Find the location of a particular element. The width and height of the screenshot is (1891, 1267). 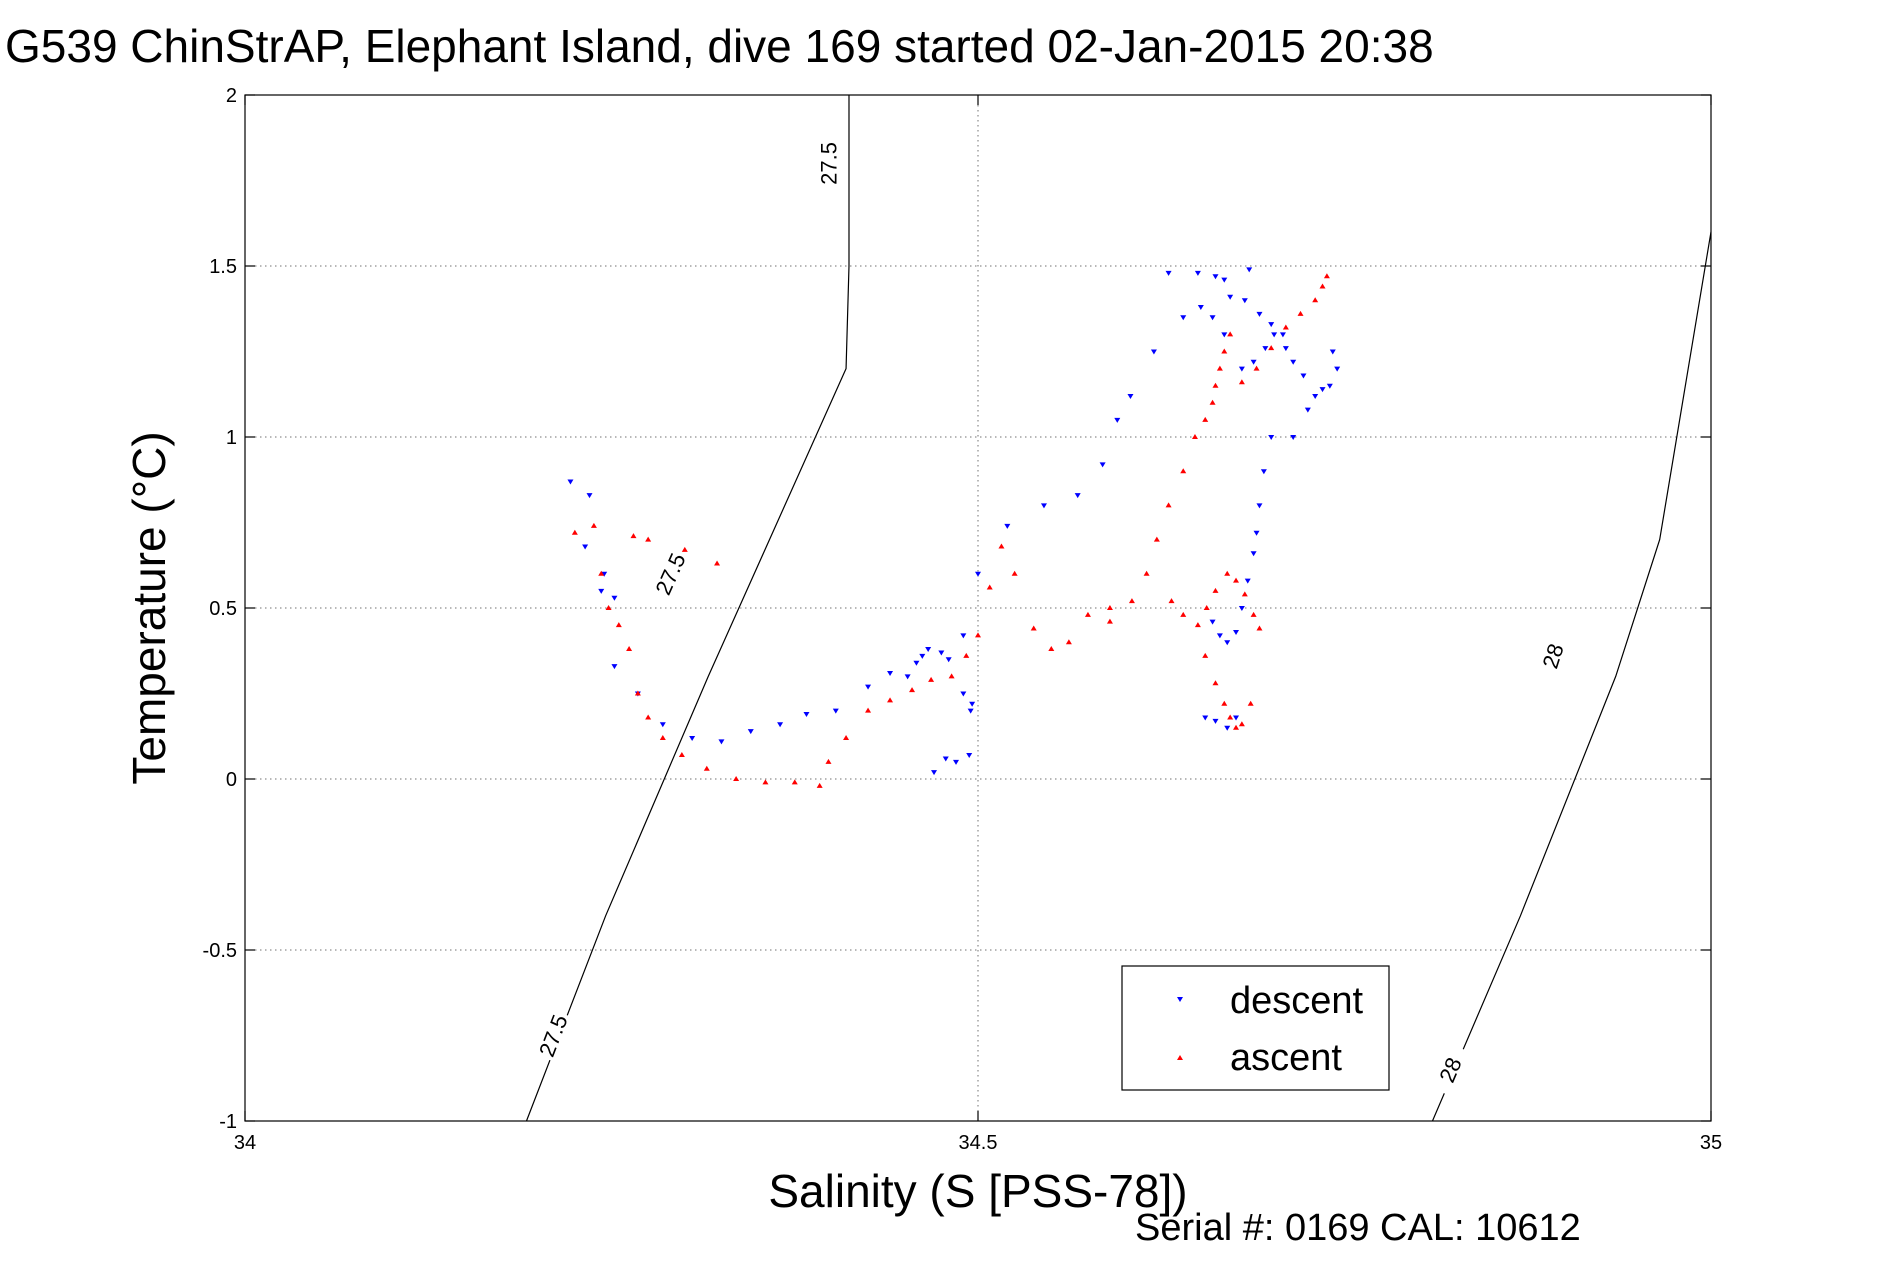

x-axis-label: Salinity (S [PSS-78]) is located at coordinates (977, 1191).